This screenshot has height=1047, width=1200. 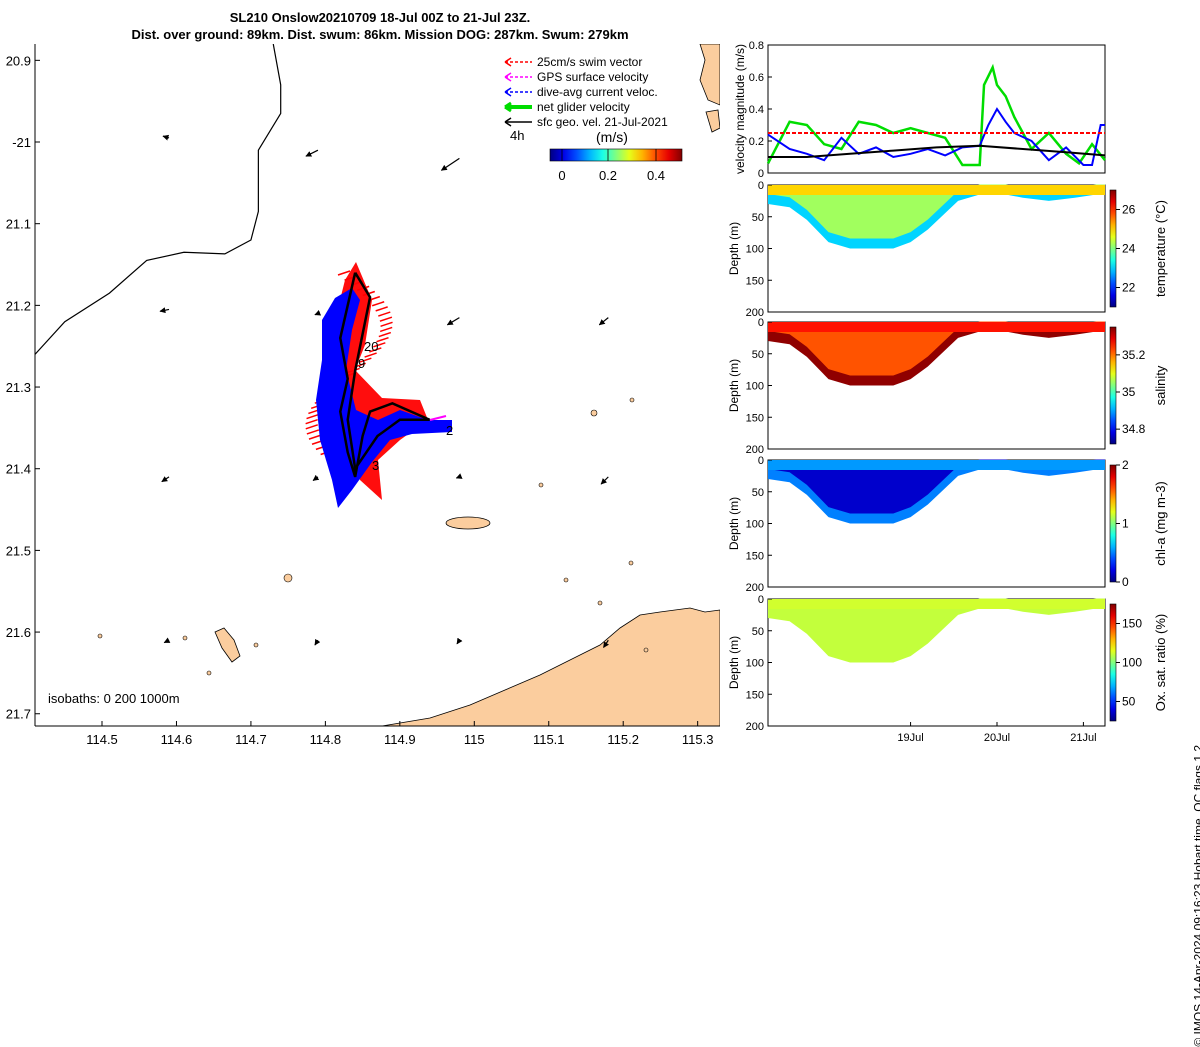 What do you see at coordinates (400, 739) in the screenshot?
I see `map-x-tick-label: 114.9` at bounding box center [400, 739].